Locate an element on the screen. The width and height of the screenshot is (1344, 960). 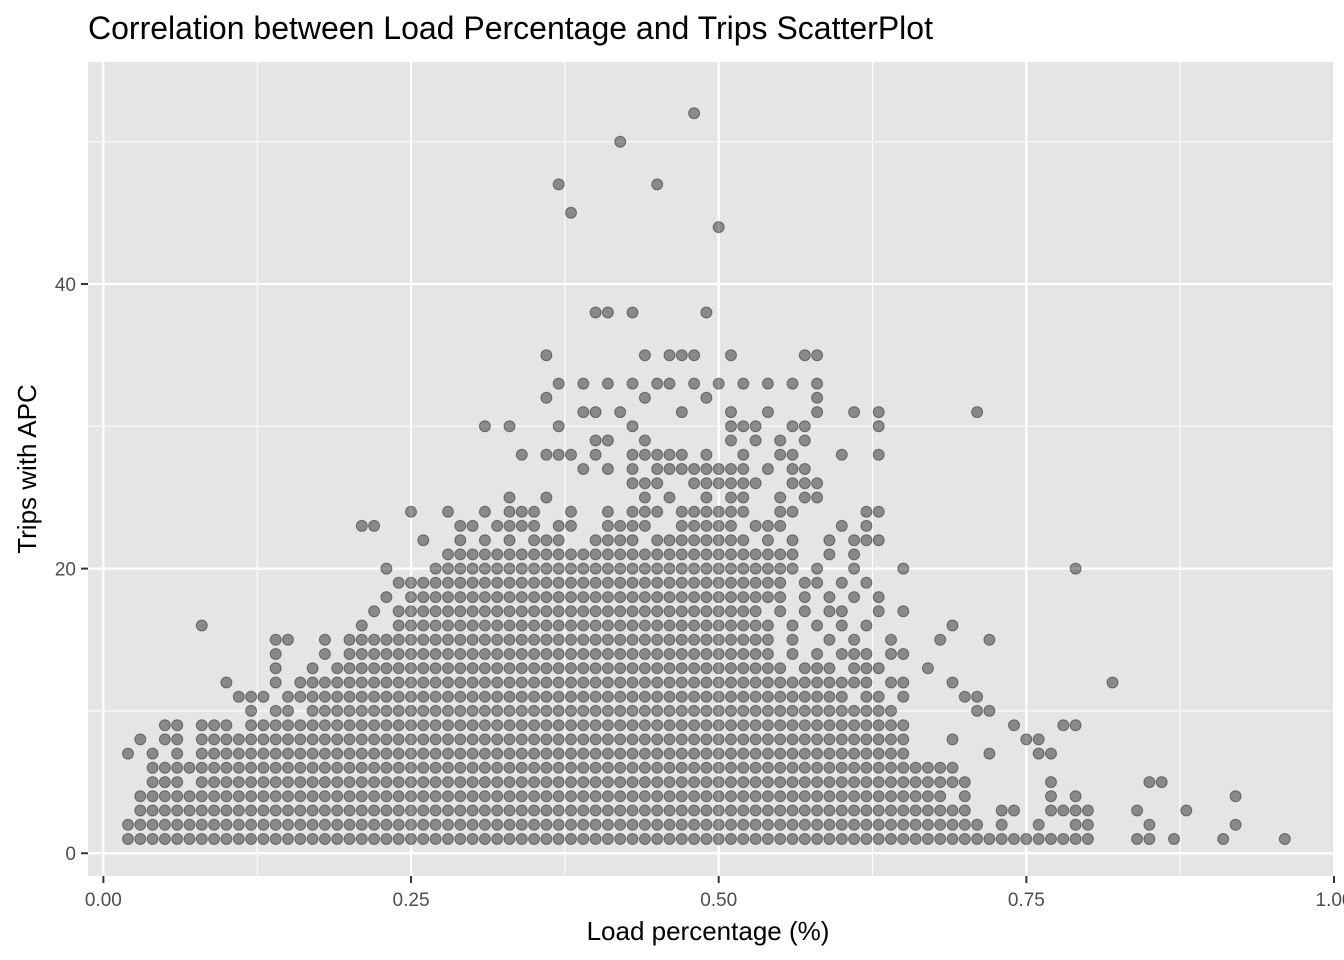
x-tick-label: 0.25 is located at coordinates (411, 900).